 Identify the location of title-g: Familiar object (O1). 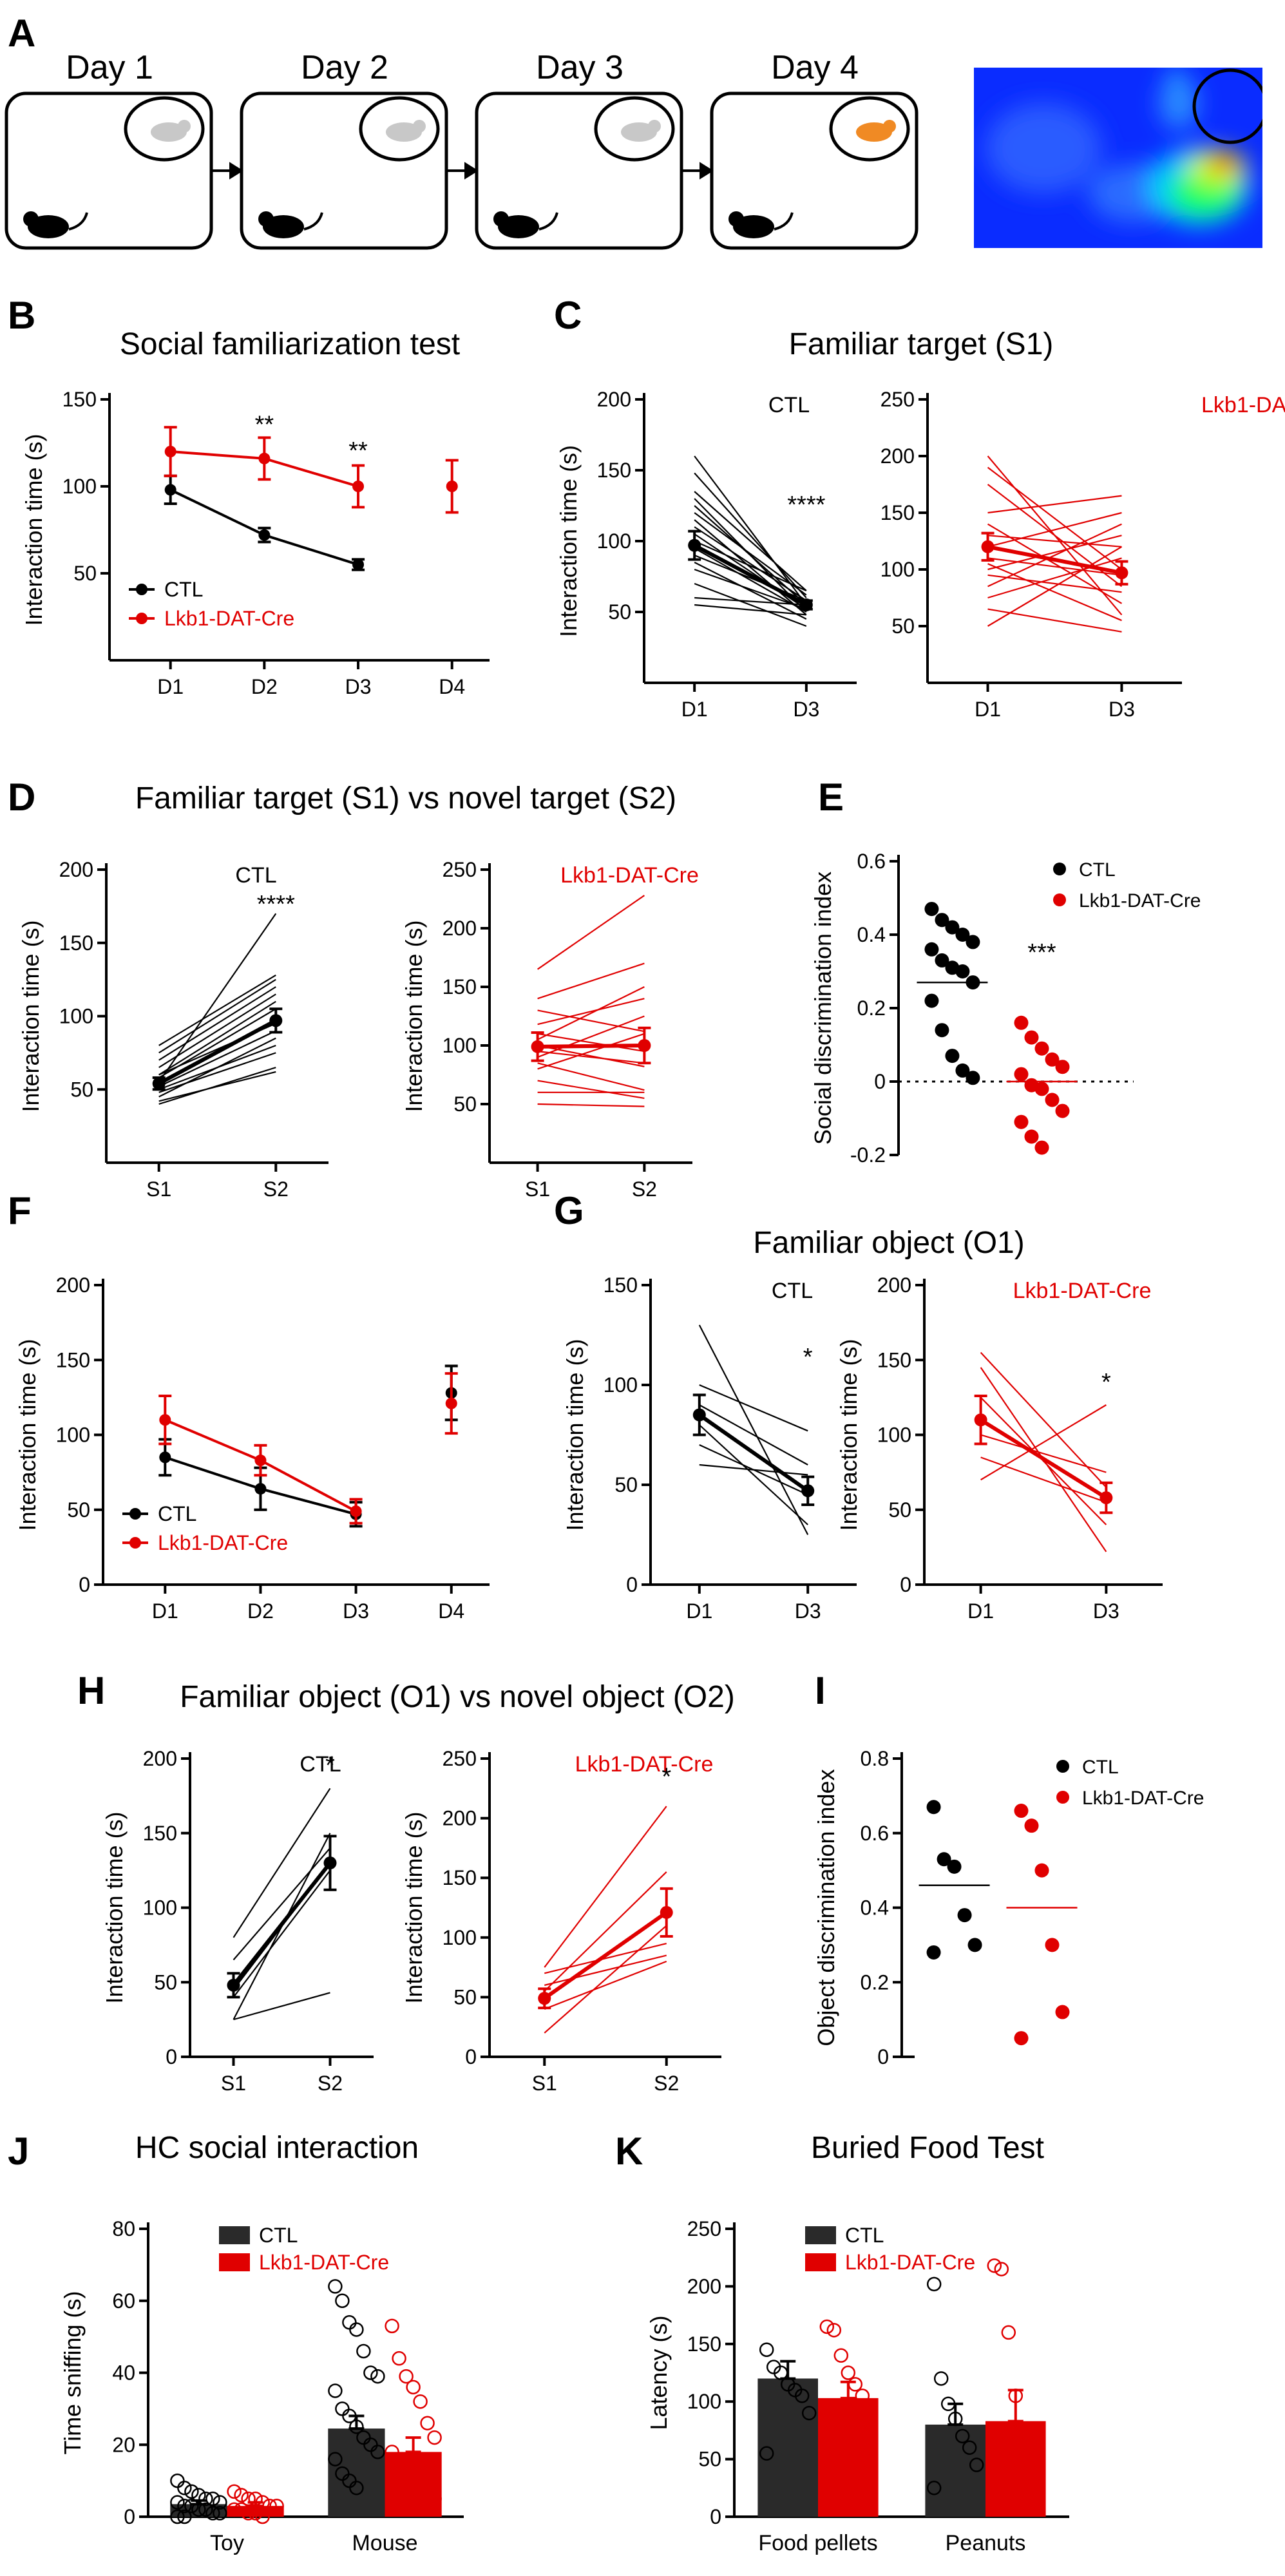
(888, 1243).